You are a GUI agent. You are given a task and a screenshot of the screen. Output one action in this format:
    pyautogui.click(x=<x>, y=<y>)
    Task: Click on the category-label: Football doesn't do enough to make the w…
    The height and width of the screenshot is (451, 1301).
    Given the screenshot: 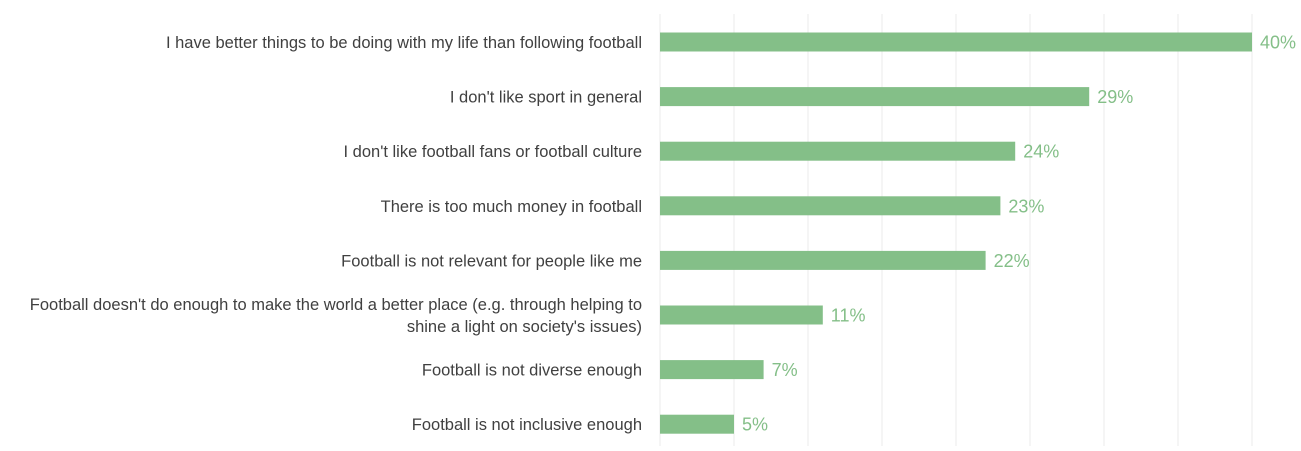 What is the action you would take?
    pyautogui.click(x=336, y=316)
    